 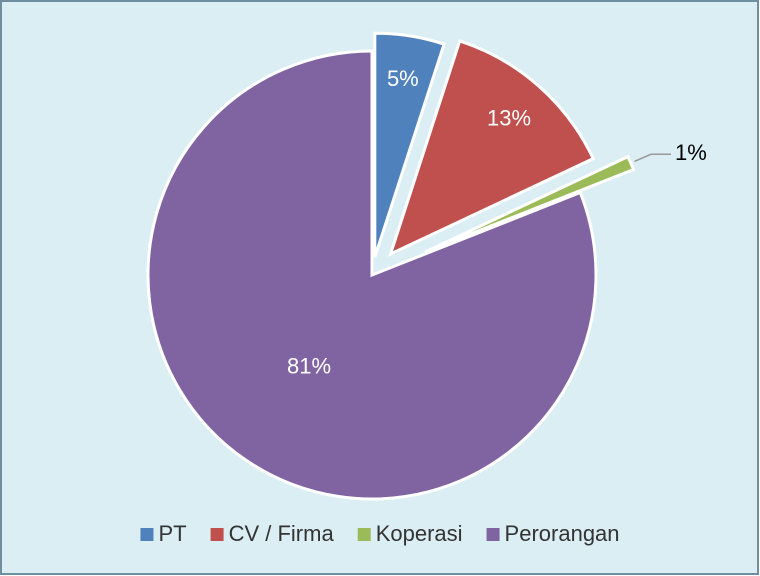 I want to click on data-label: 81%, so click(x=309, y=365).